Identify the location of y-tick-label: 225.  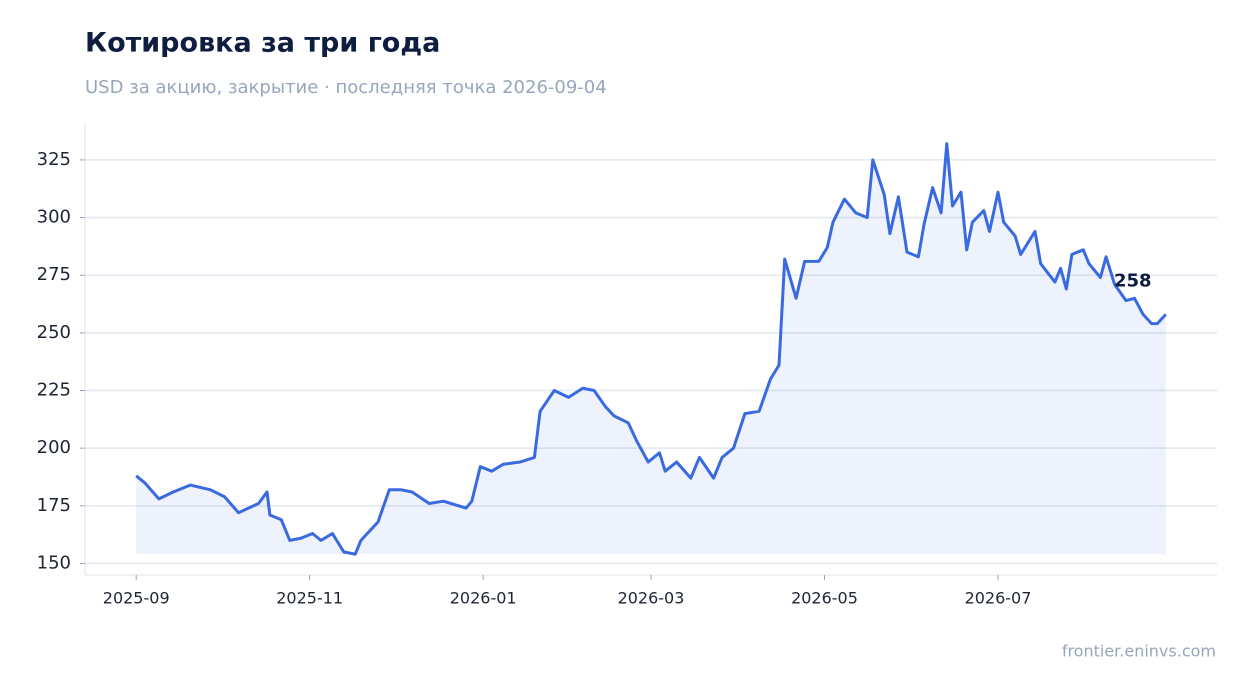
(54, 390).